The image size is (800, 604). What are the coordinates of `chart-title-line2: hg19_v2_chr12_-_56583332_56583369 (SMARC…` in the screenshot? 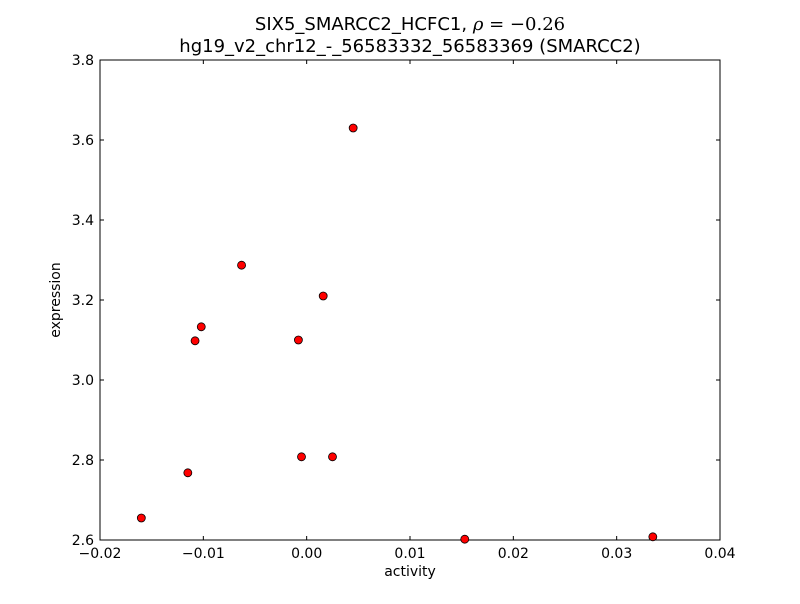 It's located at (409, 46).